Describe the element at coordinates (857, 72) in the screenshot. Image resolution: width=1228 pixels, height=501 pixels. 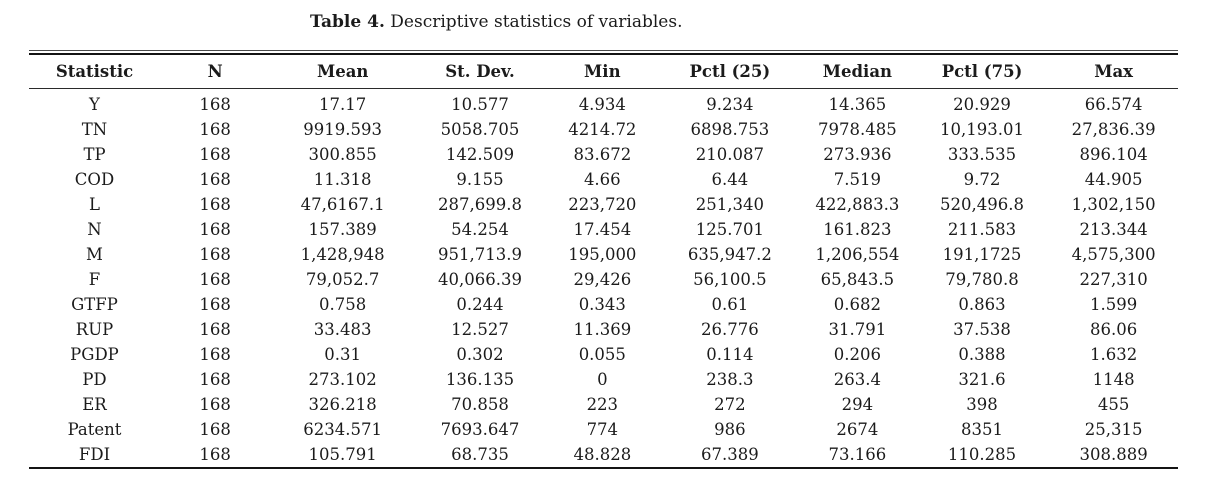
I see `column-header-median: Median` at that location.